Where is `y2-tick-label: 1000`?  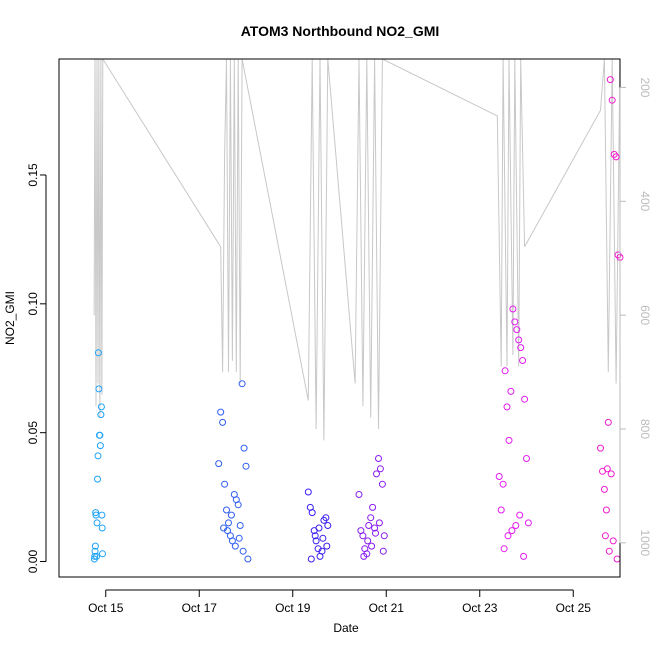 y2-tick-label: 1000 is located at coordinates (644, 542).